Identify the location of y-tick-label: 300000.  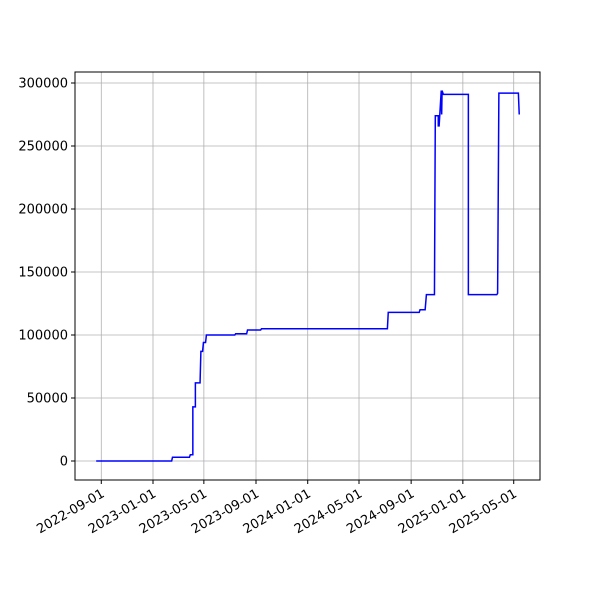
(43, 83).